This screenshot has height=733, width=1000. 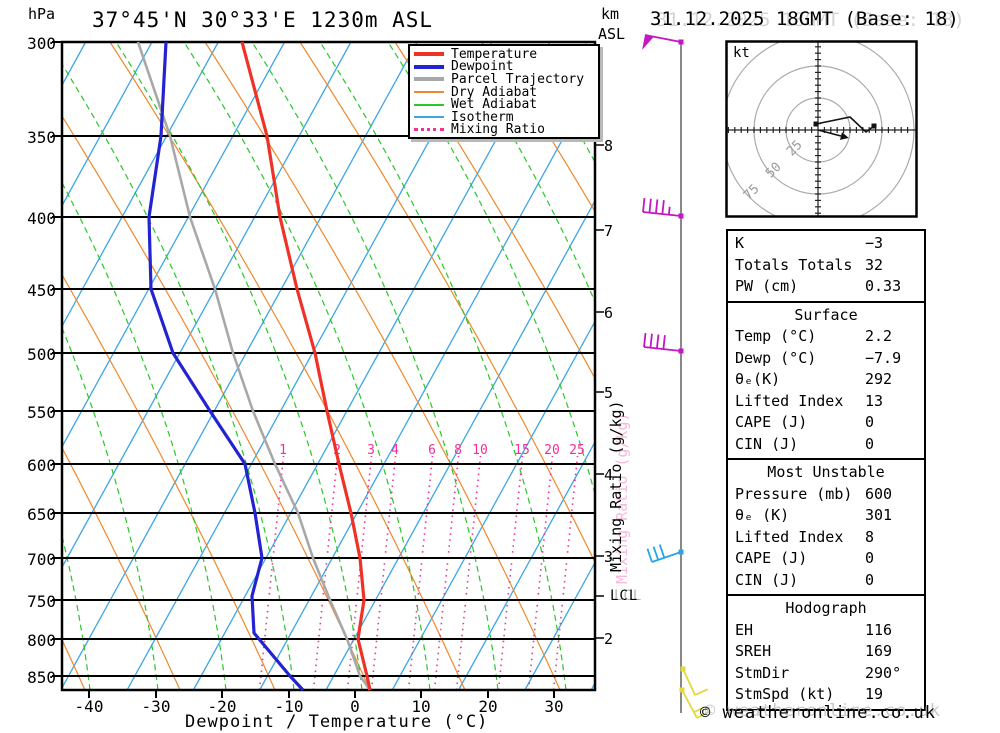 I want to click on legend-item-temperature: Temperature, so click(x=504, y=54).